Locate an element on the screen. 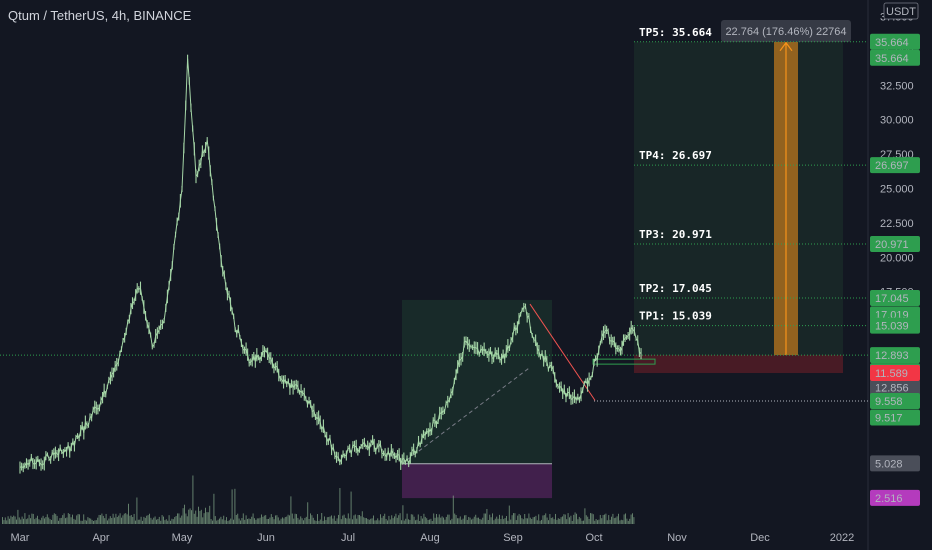  currency-box is located at coordinates (901, 11).